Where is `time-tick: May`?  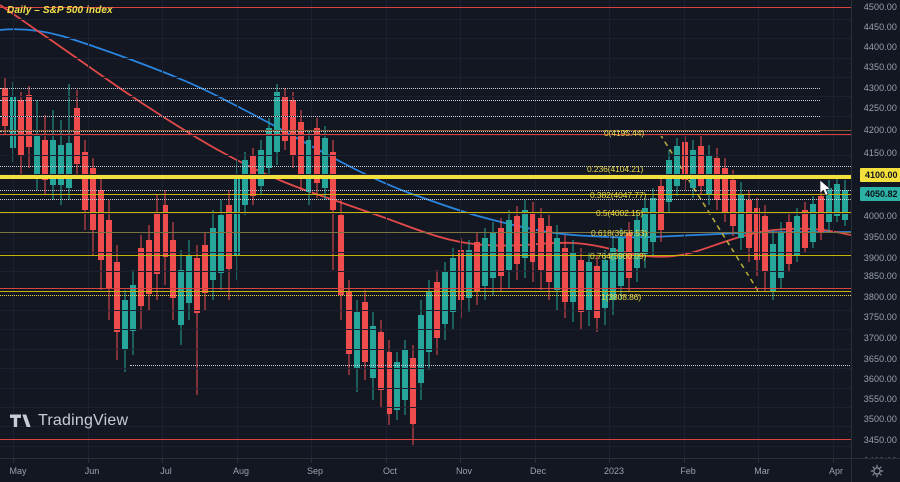 time-tick: May is located at coordinates (18, 471).